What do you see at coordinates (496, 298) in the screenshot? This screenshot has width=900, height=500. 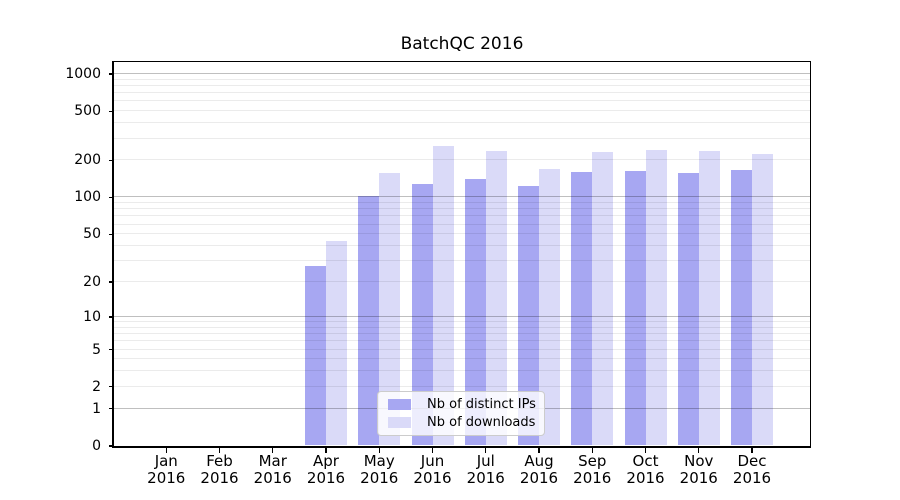 I see `bar-downloads-jul` at bounding box center [496, 298].